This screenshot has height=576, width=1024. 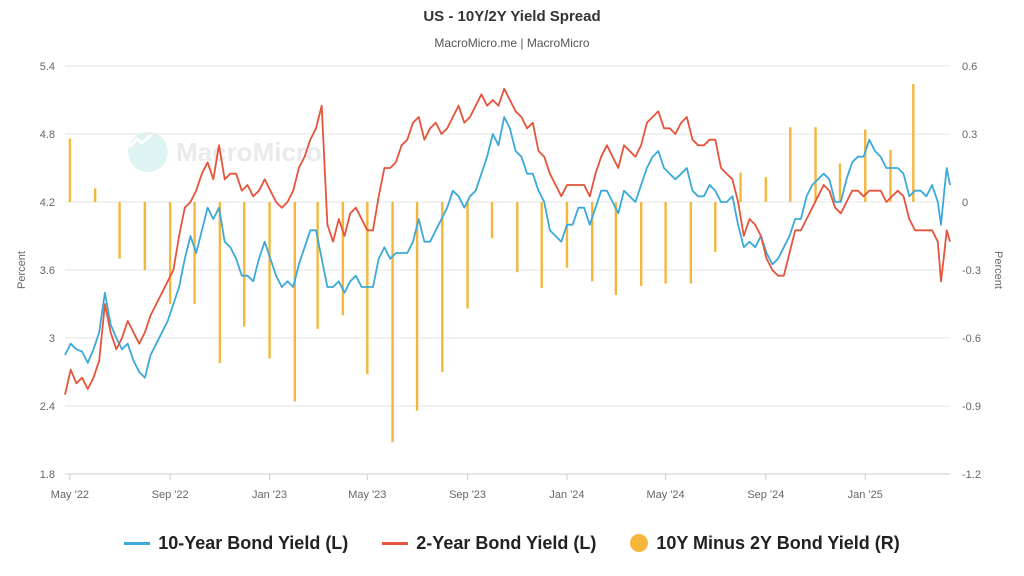 I want to click on y-tick-label-right: 0, so click(x=965, y=203).